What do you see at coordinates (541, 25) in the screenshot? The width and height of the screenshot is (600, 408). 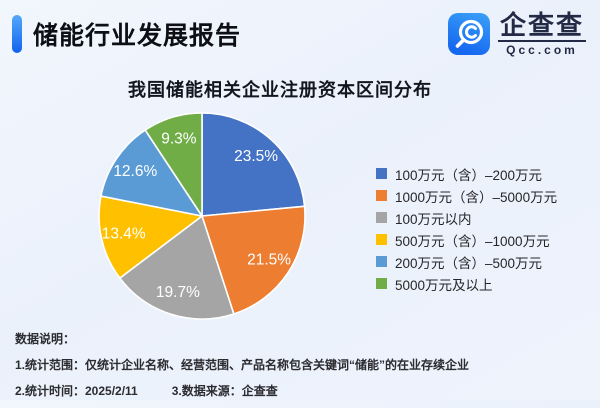 I see `qcc-logo-text: 企查查` at bounding box center [541, 25].